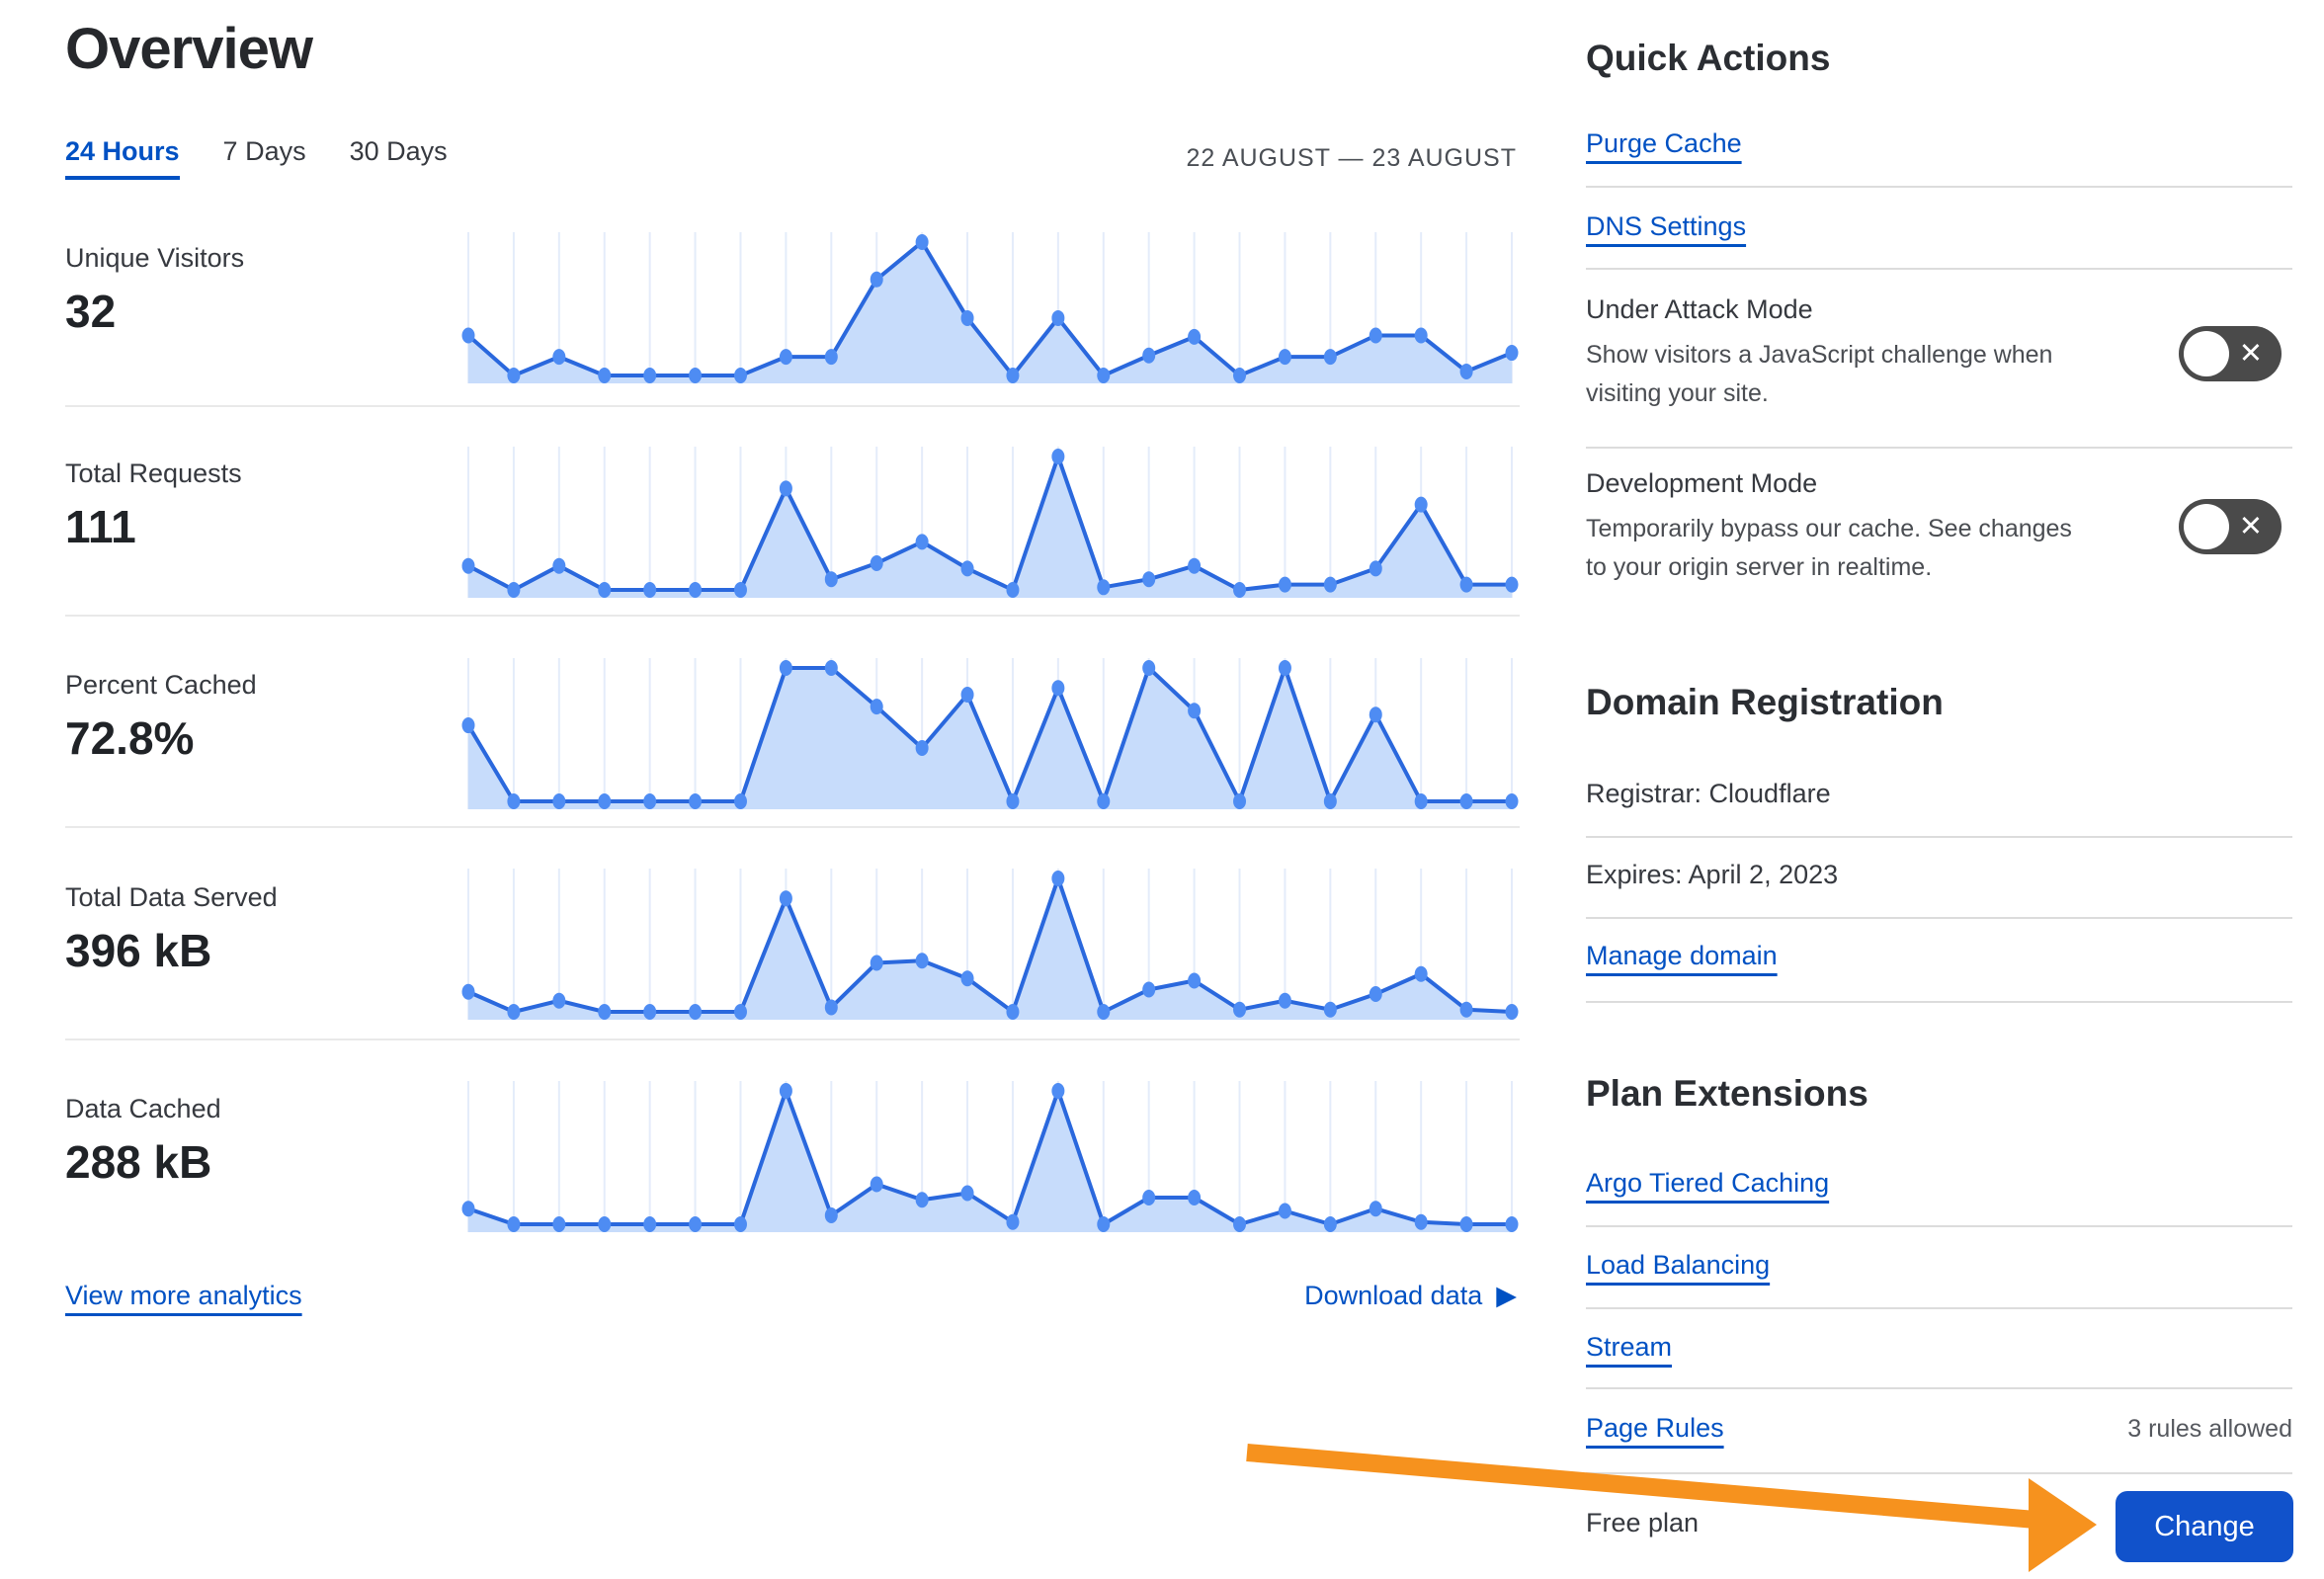 The width and height of the screenshot is (2324, 1579). Describe the element at coordinates (1727, 1093) in the screenshot. I see `plan-extensions-title: Plan Extensions` at that location.